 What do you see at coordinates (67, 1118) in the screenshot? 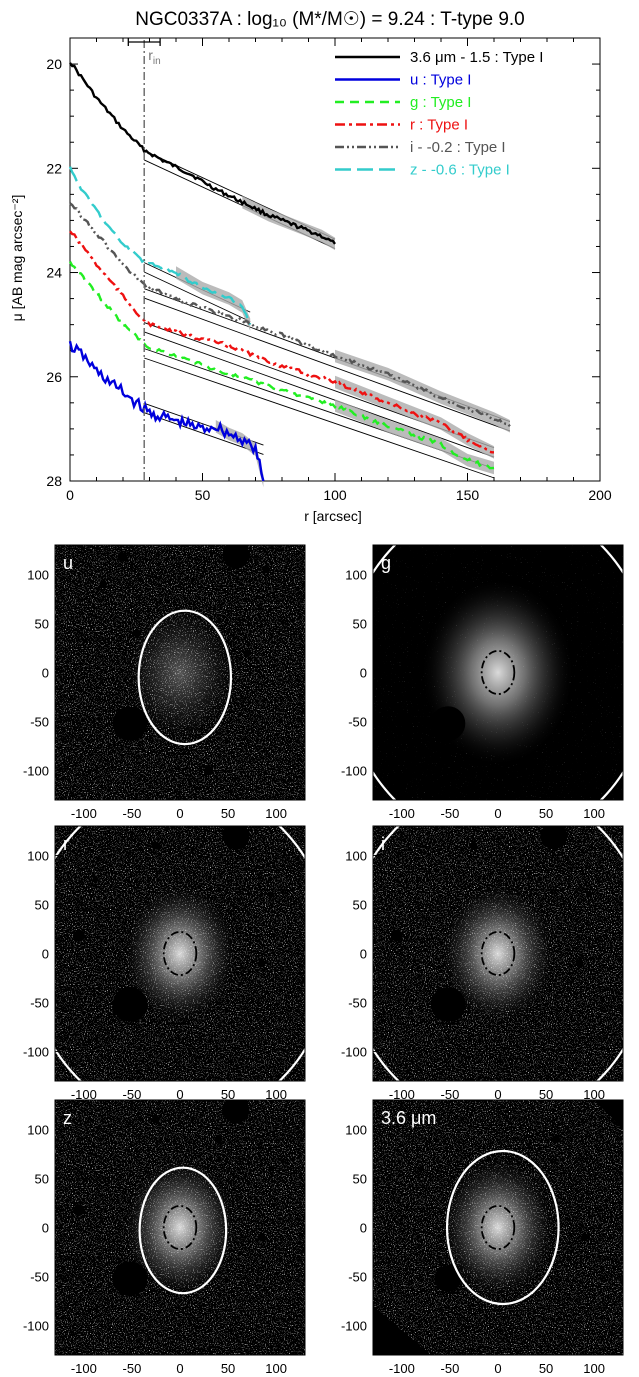
I see `band-label: z` at bounding box center [67, 1118].